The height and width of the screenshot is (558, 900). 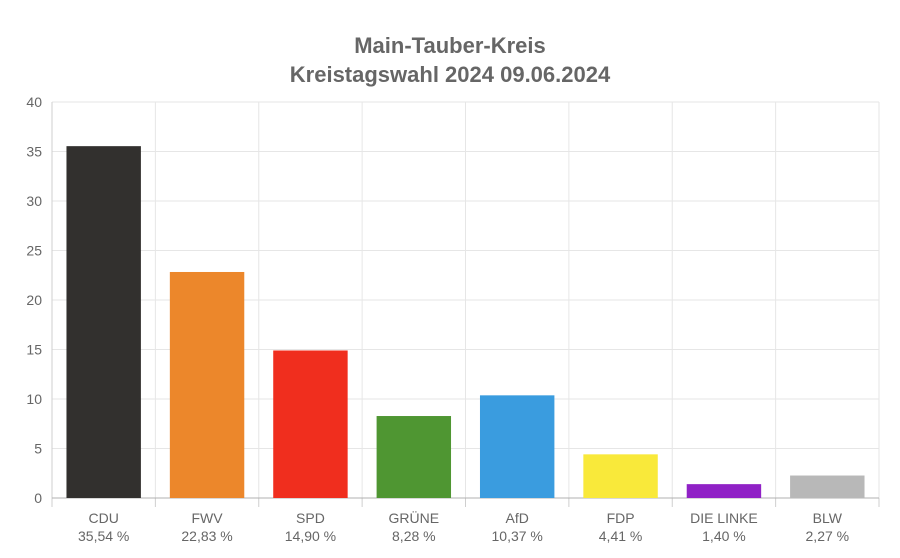 I want to click on data-label: 4,41 %, so click(x=621, y=536).